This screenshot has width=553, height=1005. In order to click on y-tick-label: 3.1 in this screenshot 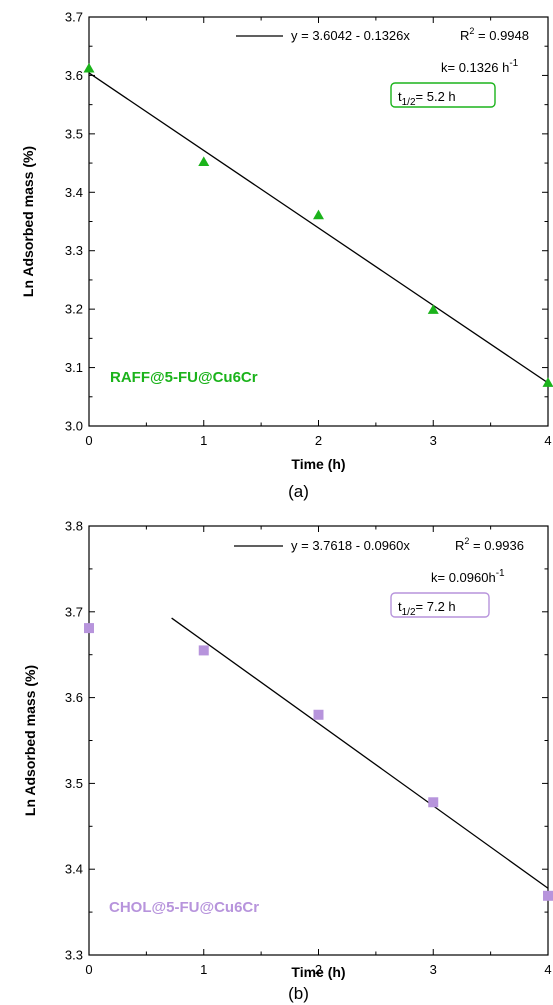, I will do `click(74, 367)`.